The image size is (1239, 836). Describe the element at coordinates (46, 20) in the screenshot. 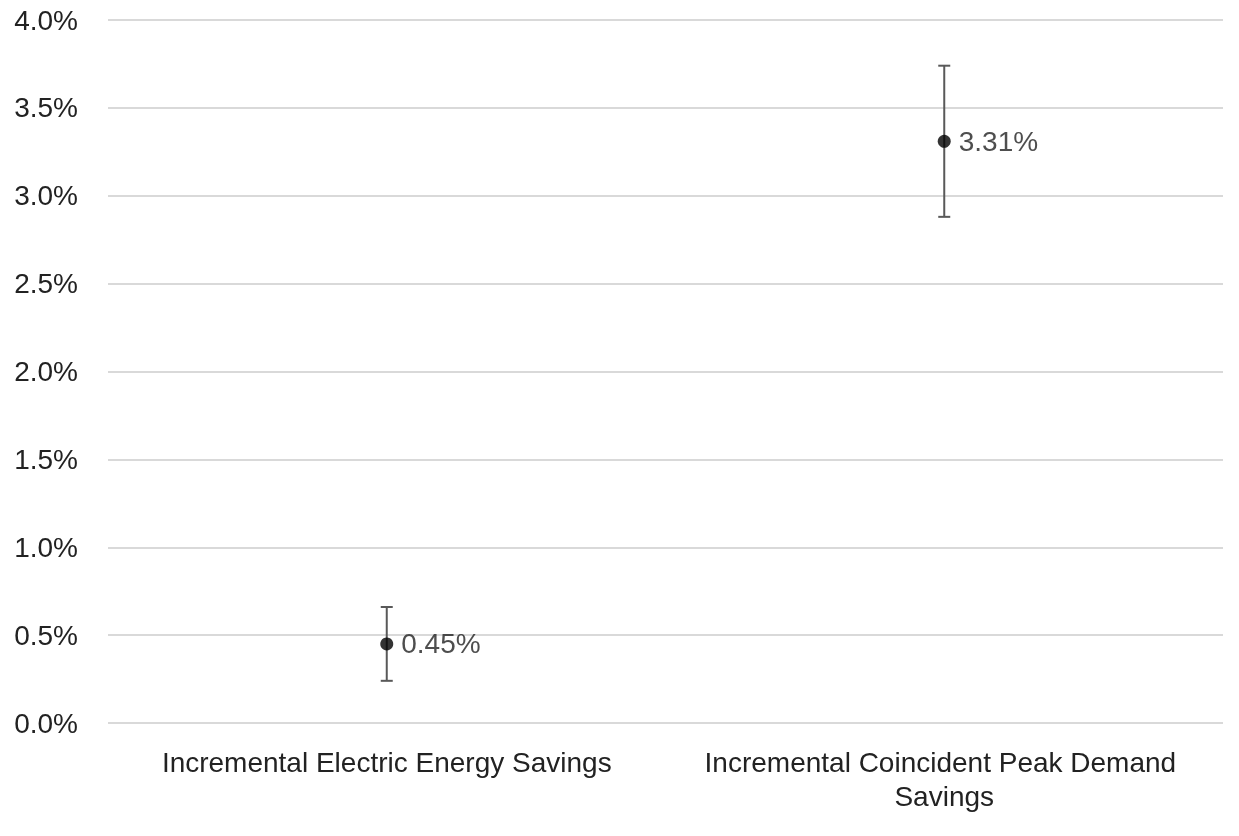

I see `y-tick-label: 4.0%` at that location.